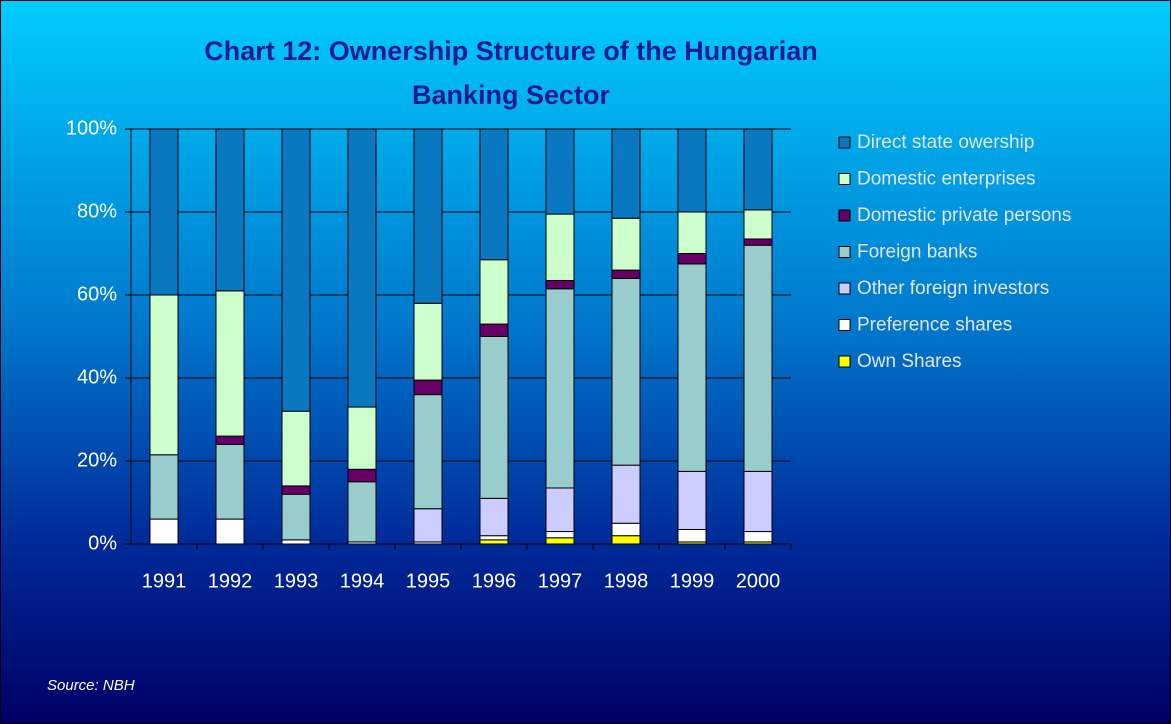  What do you see at coordinates (945, 142) in the screenshot?
I see `legend-label: Direct state owership` at bounding box center [945, 142].